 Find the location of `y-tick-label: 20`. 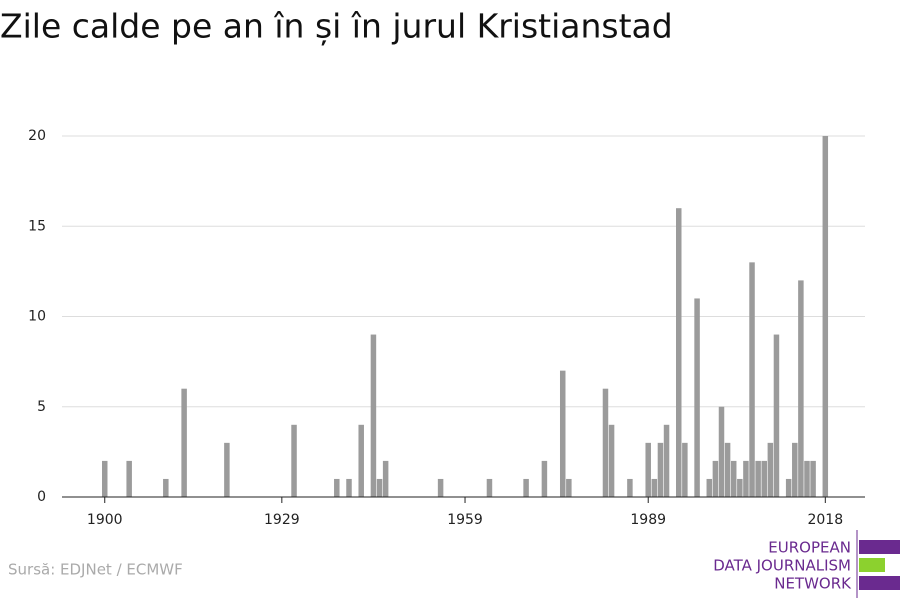

y-tick-label: 20 is located at coordinates (37, 136).